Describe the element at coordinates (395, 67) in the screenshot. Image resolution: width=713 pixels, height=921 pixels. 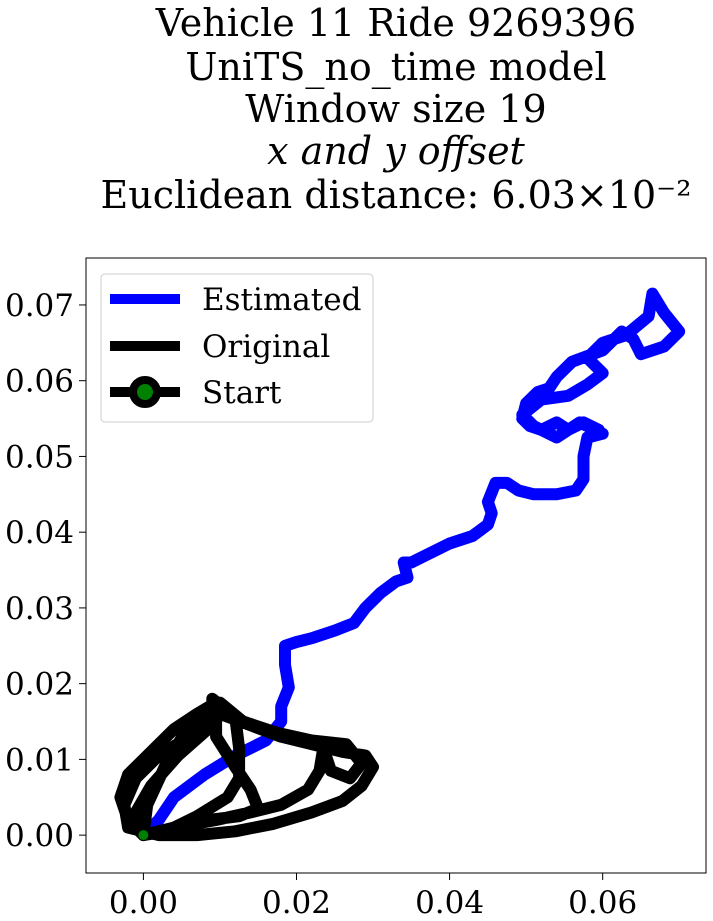
I see `title-line-2: UniTS_no_time model` at that location.